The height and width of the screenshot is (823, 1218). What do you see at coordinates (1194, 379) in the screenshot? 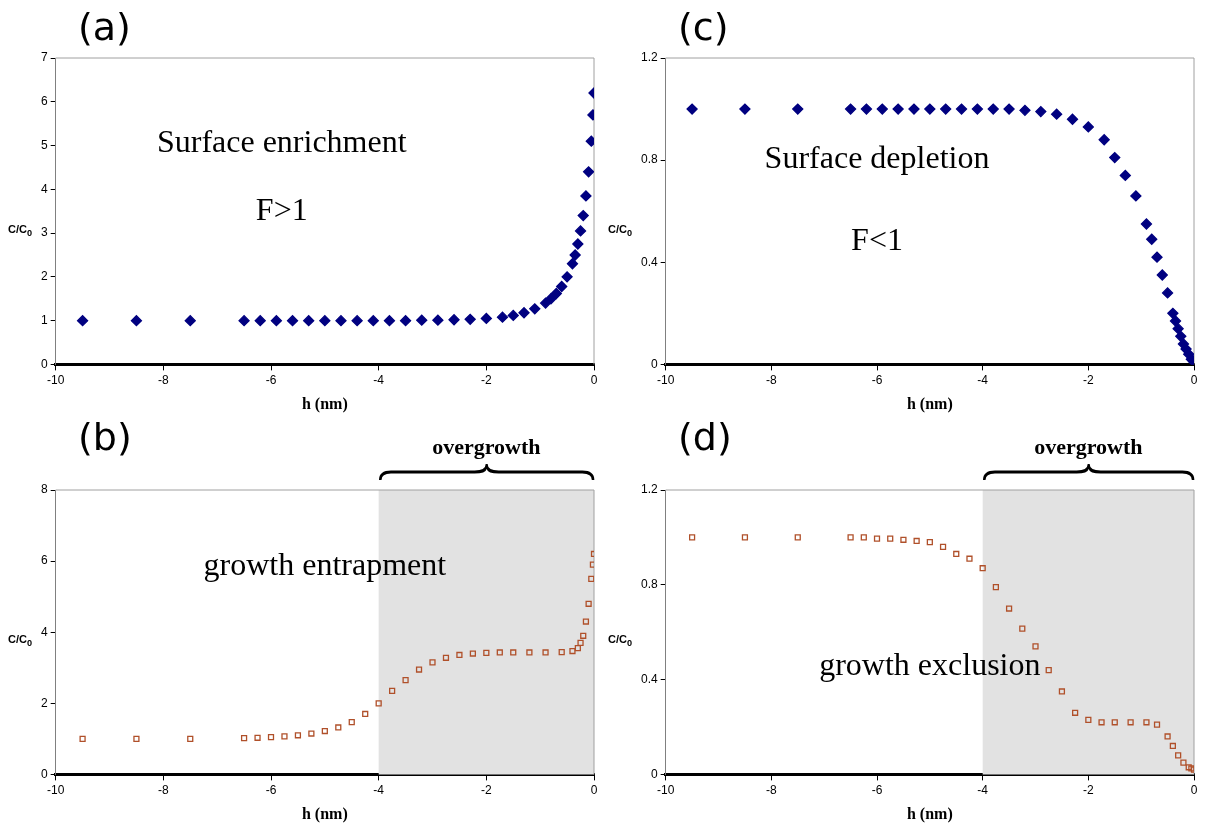
I see `x-tick-label: 0` at bounding box center [1194, 379].